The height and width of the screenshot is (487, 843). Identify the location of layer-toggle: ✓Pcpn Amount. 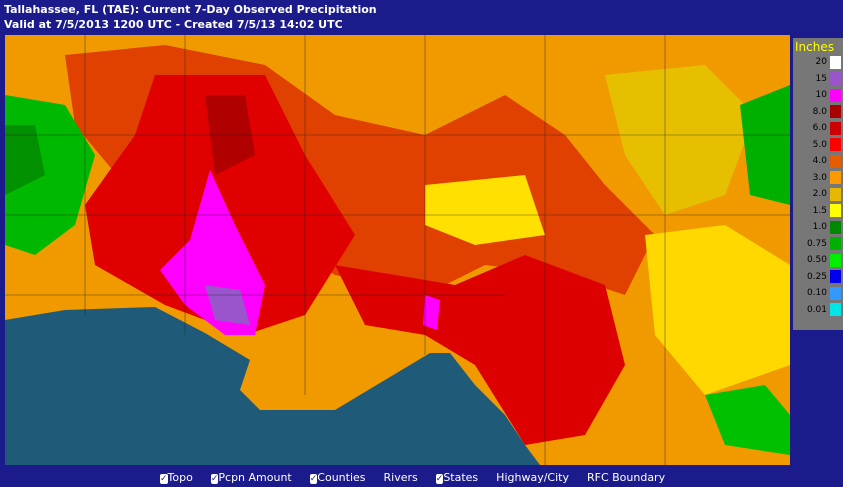
(251, 477).